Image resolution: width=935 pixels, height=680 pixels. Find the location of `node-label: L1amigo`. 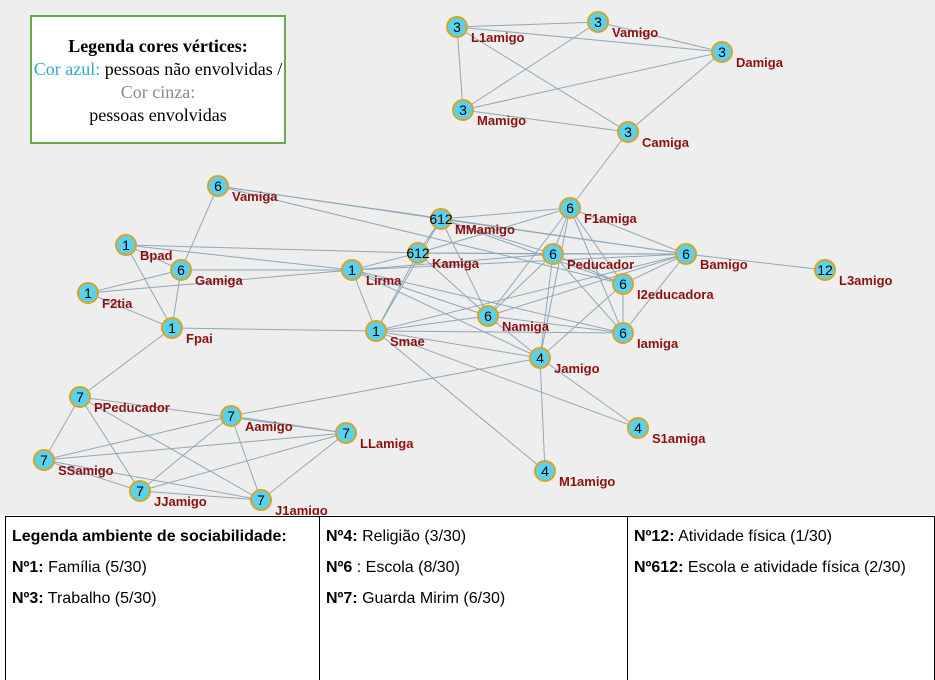

node-label: L1amigo is located at coordinates (498, 37).